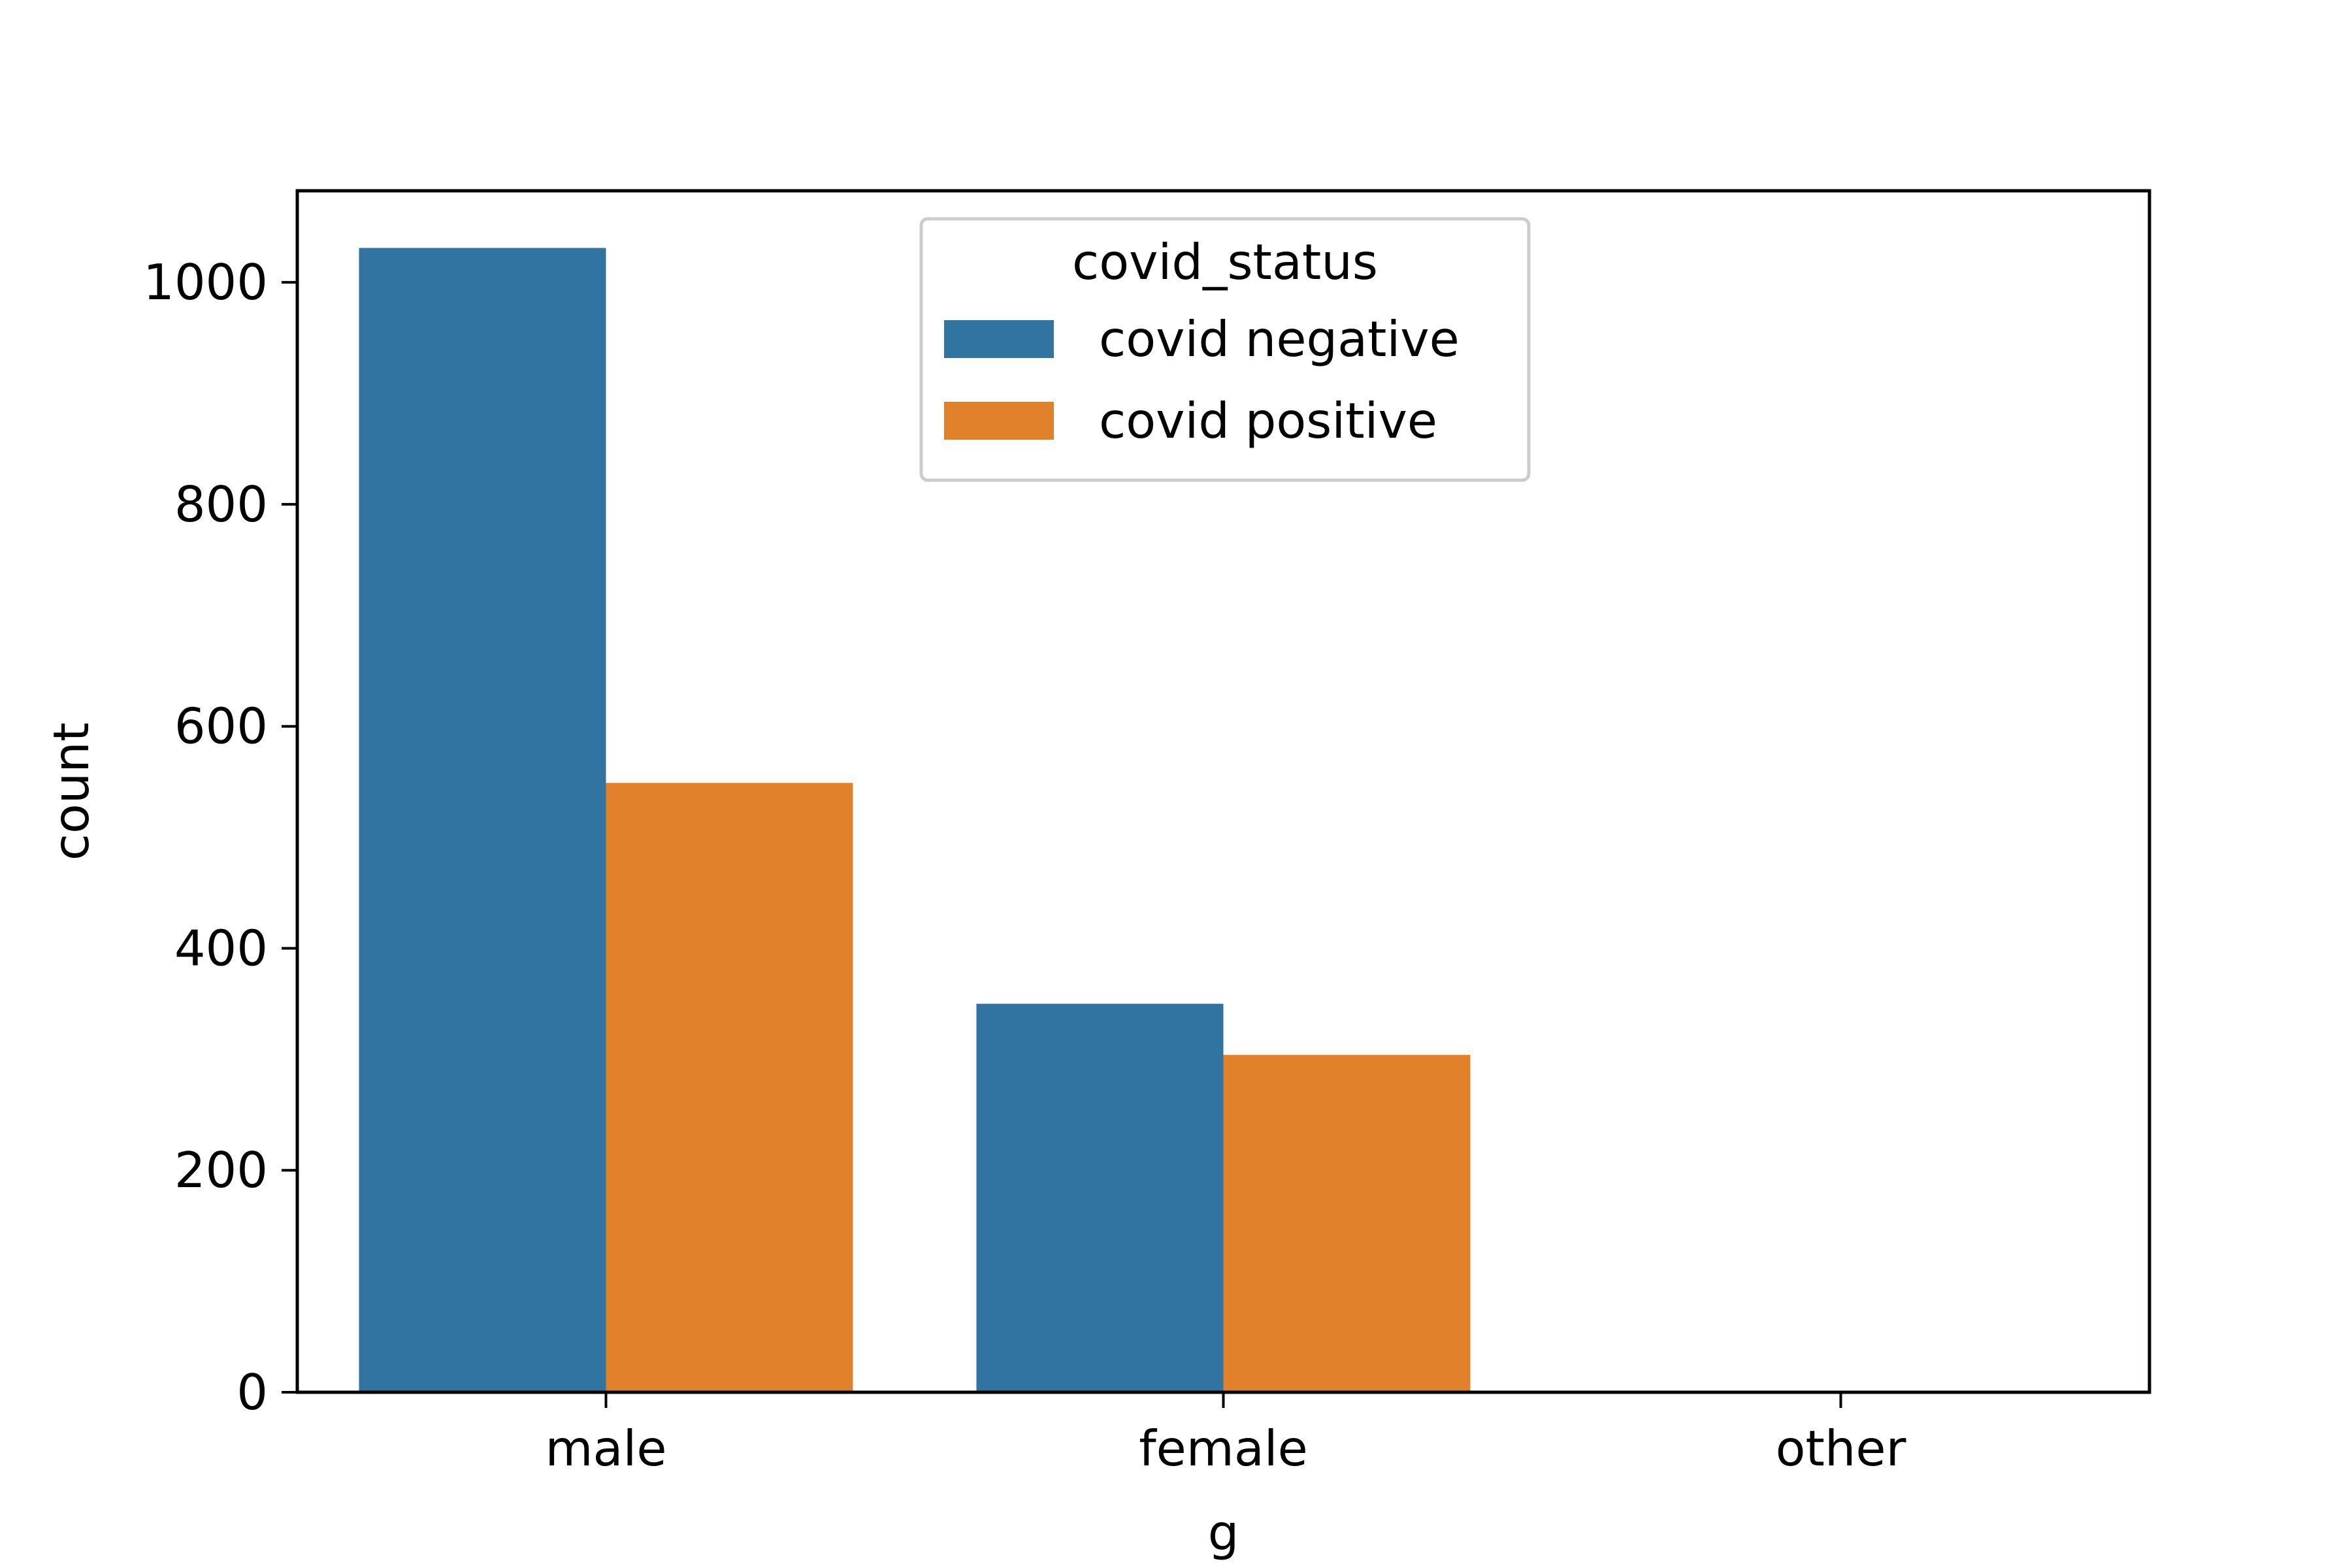  What do you see at coordinates (999, 339) in the screenshot?
I see `legend-swatch-covid-negative` at bounding box center [999, 339].